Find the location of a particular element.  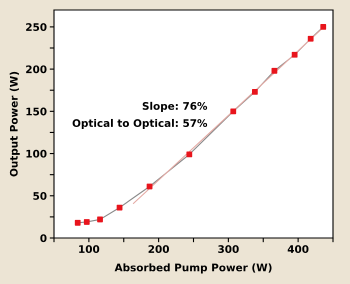

y-tick-label: 50 is located at coordinates (40, 196).